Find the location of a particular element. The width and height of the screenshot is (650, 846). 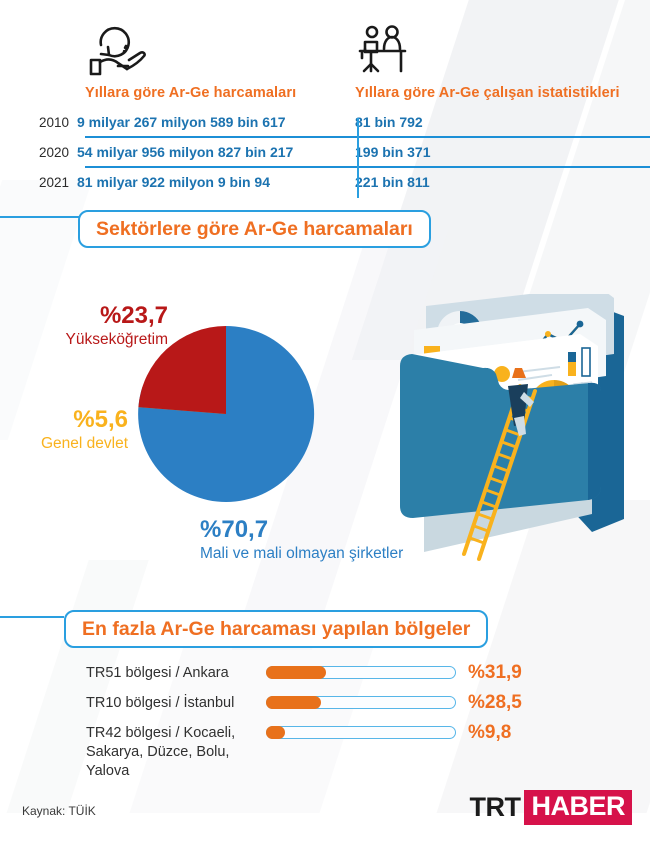

table-row: 199 bin 371 is located at coordinates (502, 152).